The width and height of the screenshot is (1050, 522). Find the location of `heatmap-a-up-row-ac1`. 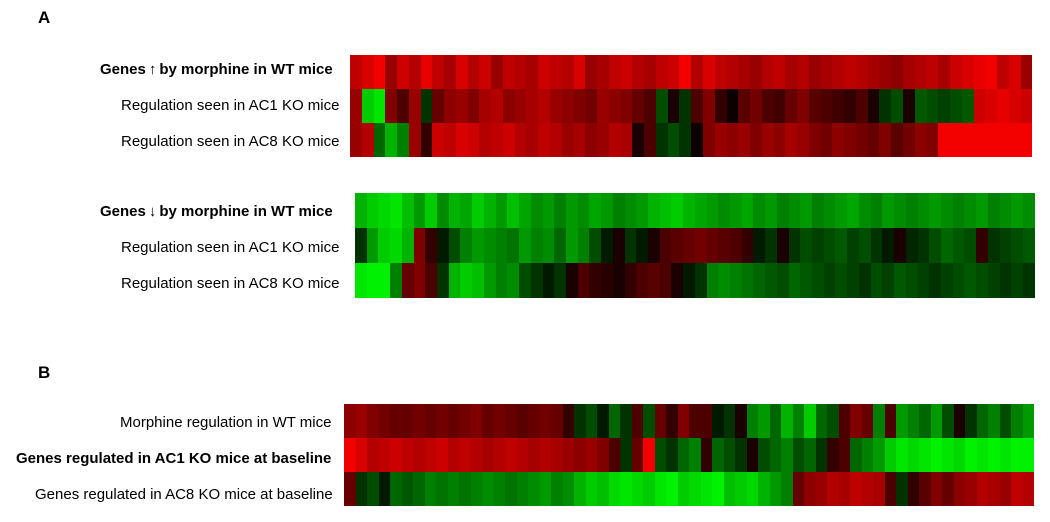

heatmap-a-up-row-ac1 is located at coordinates (691, 106).